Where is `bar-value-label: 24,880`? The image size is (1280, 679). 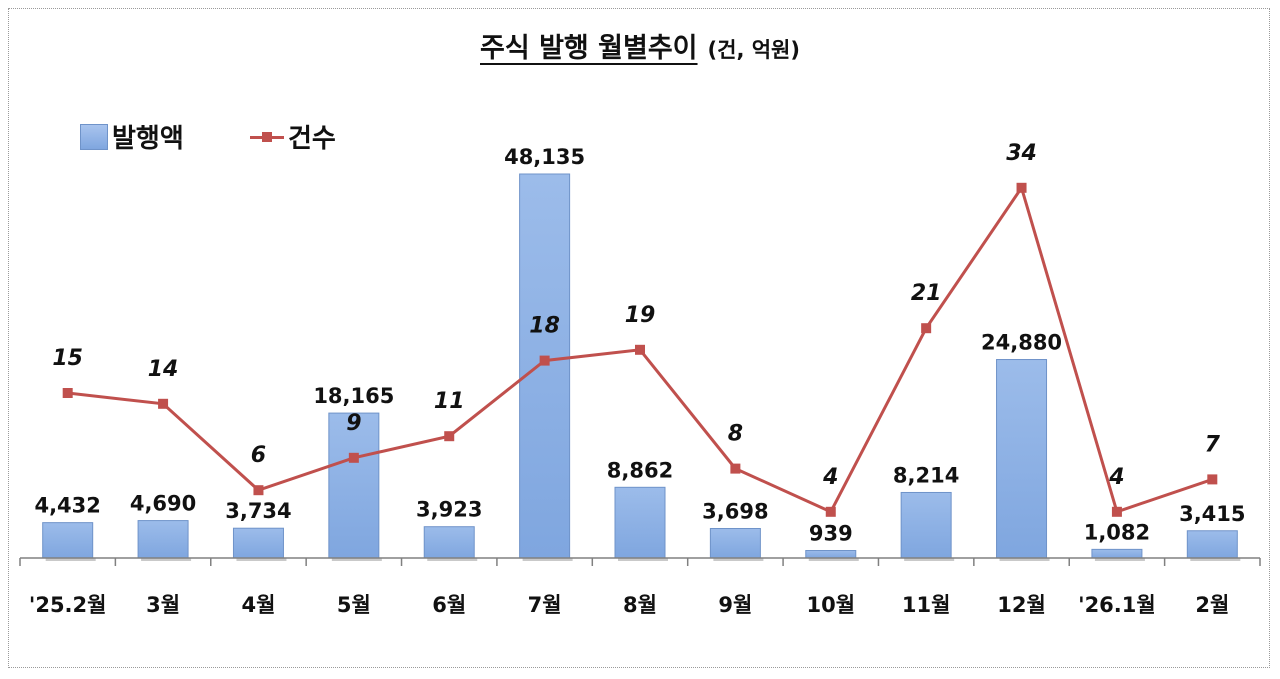 bar-value-label: 24,880 is located at coordinates (1021, 343).